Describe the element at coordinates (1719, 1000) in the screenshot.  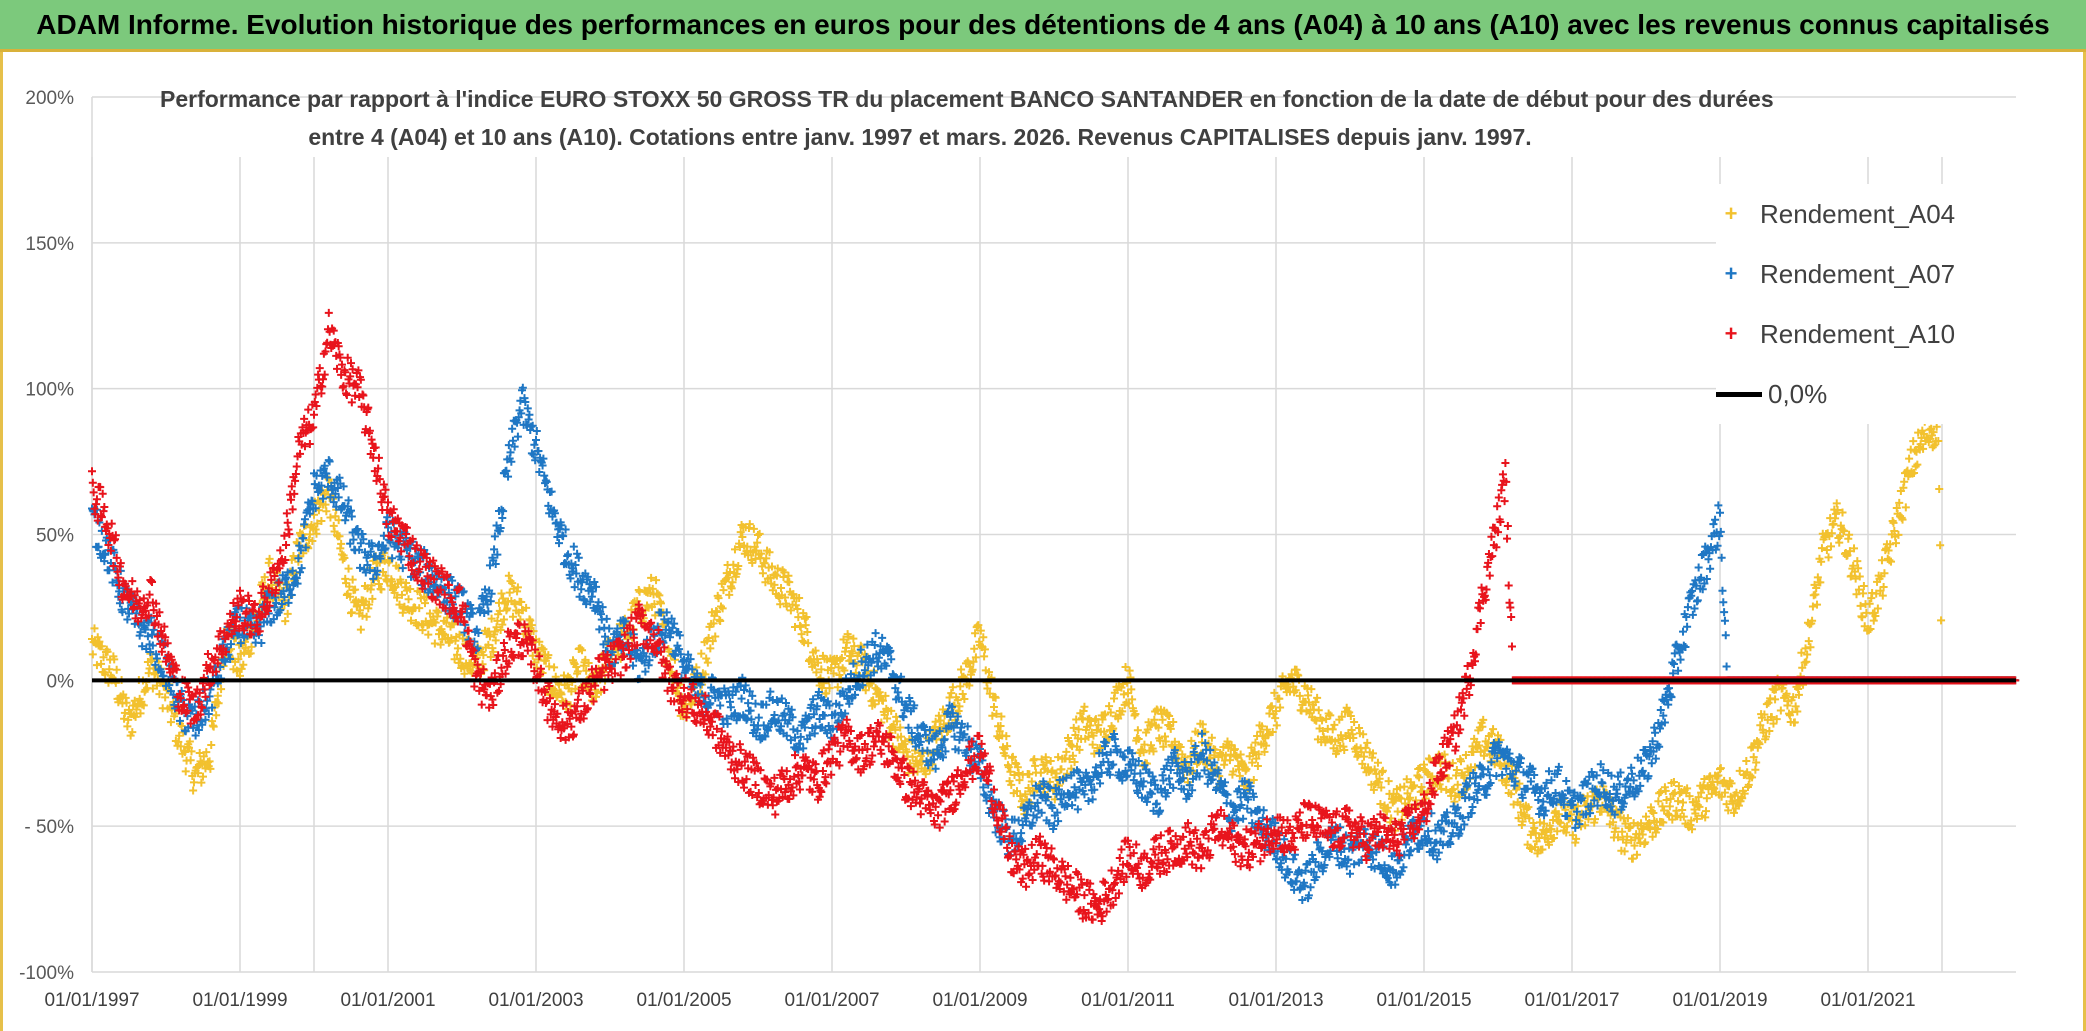
I see `x-tick-label: 01/01/2019` at that location.